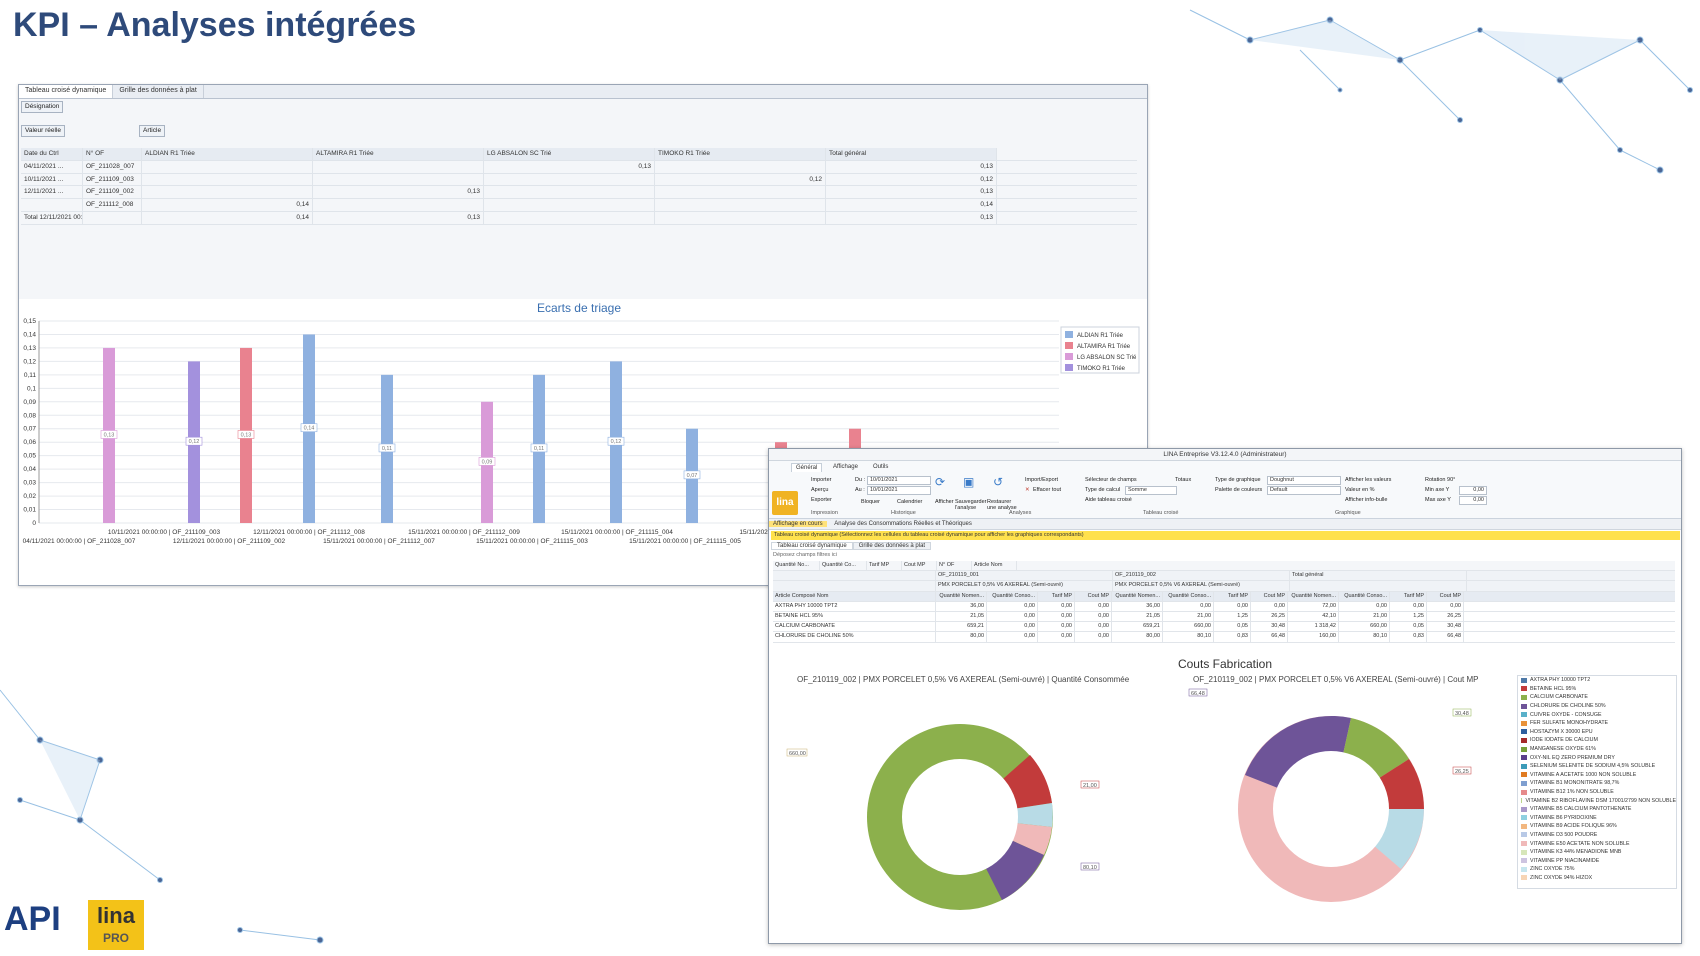  I want to click on legend-item: VITAMINE E50 ACETATE NON SOLUBLE, so click(1597, 843).